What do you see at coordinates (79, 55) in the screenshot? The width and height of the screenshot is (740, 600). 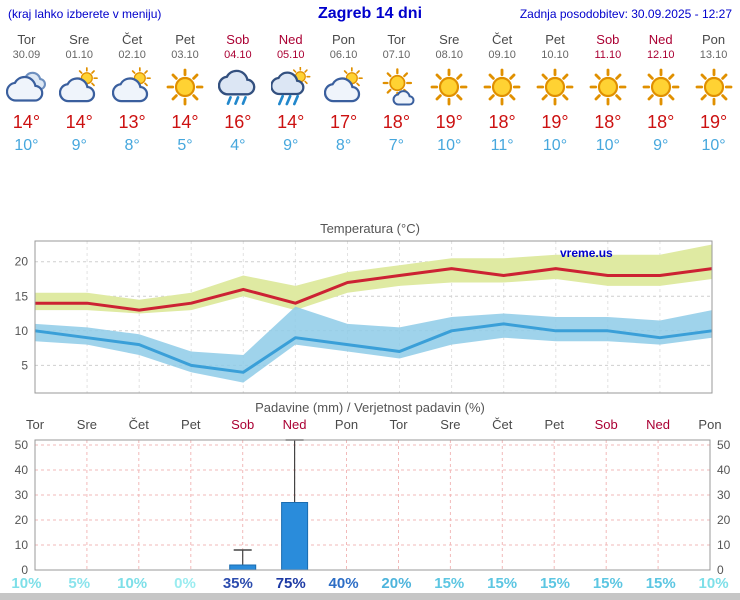 I see `day-date: 01.10` at bounding box center [79, 55].